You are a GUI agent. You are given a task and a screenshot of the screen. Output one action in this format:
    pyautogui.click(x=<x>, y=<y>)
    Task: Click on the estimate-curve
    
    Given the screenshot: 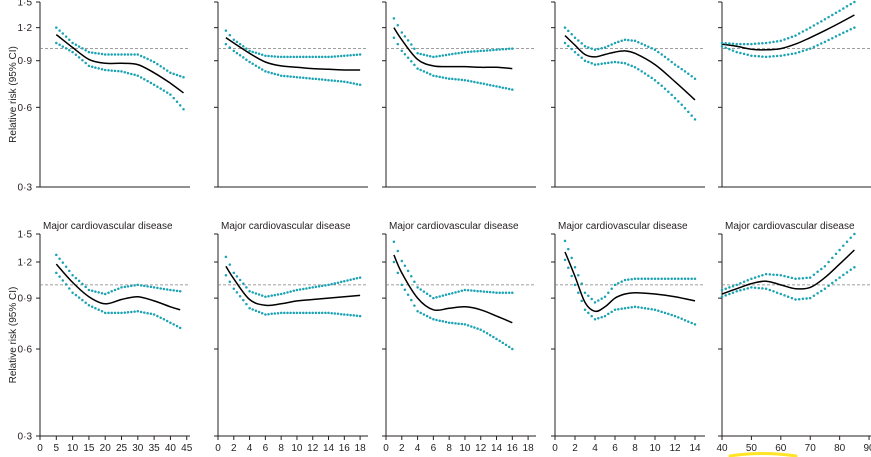 What is the action you would take?
    pyautogui.click(x=293, y=54)
    